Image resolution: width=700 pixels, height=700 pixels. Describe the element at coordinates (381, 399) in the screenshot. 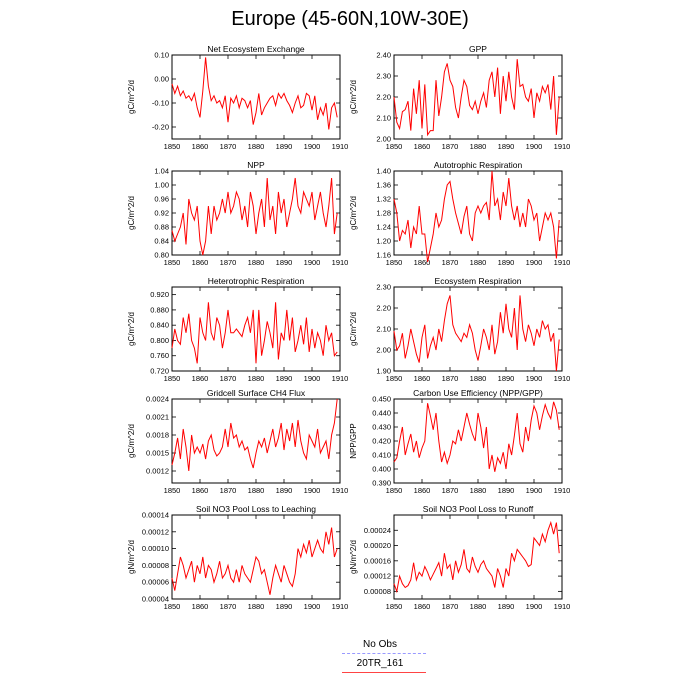

I see `y-tick-label: 0.450` at that location.